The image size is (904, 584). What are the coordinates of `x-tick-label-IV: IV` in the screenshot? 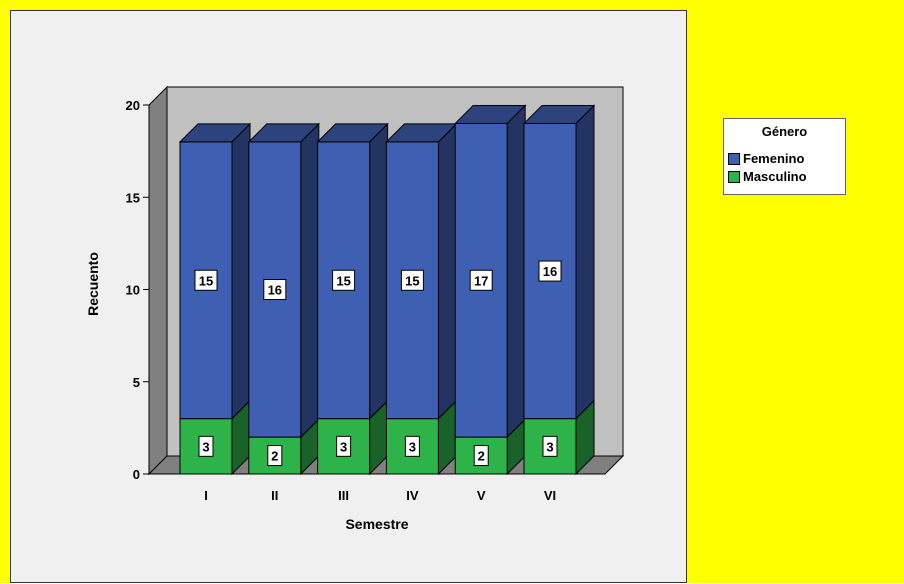 It's located at (412, 495).